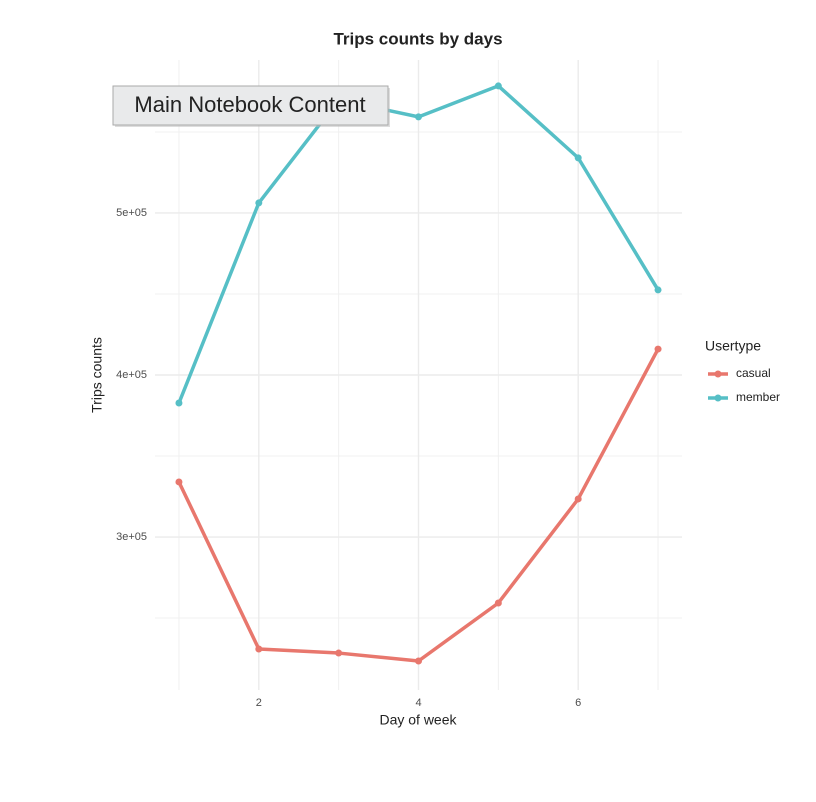 Image resolution: width=816 pixels, height=802 pixels. Describe the element at coordinates (97, 375) in the screenshot. I see `y-axis-label: Trips counts` at that location.